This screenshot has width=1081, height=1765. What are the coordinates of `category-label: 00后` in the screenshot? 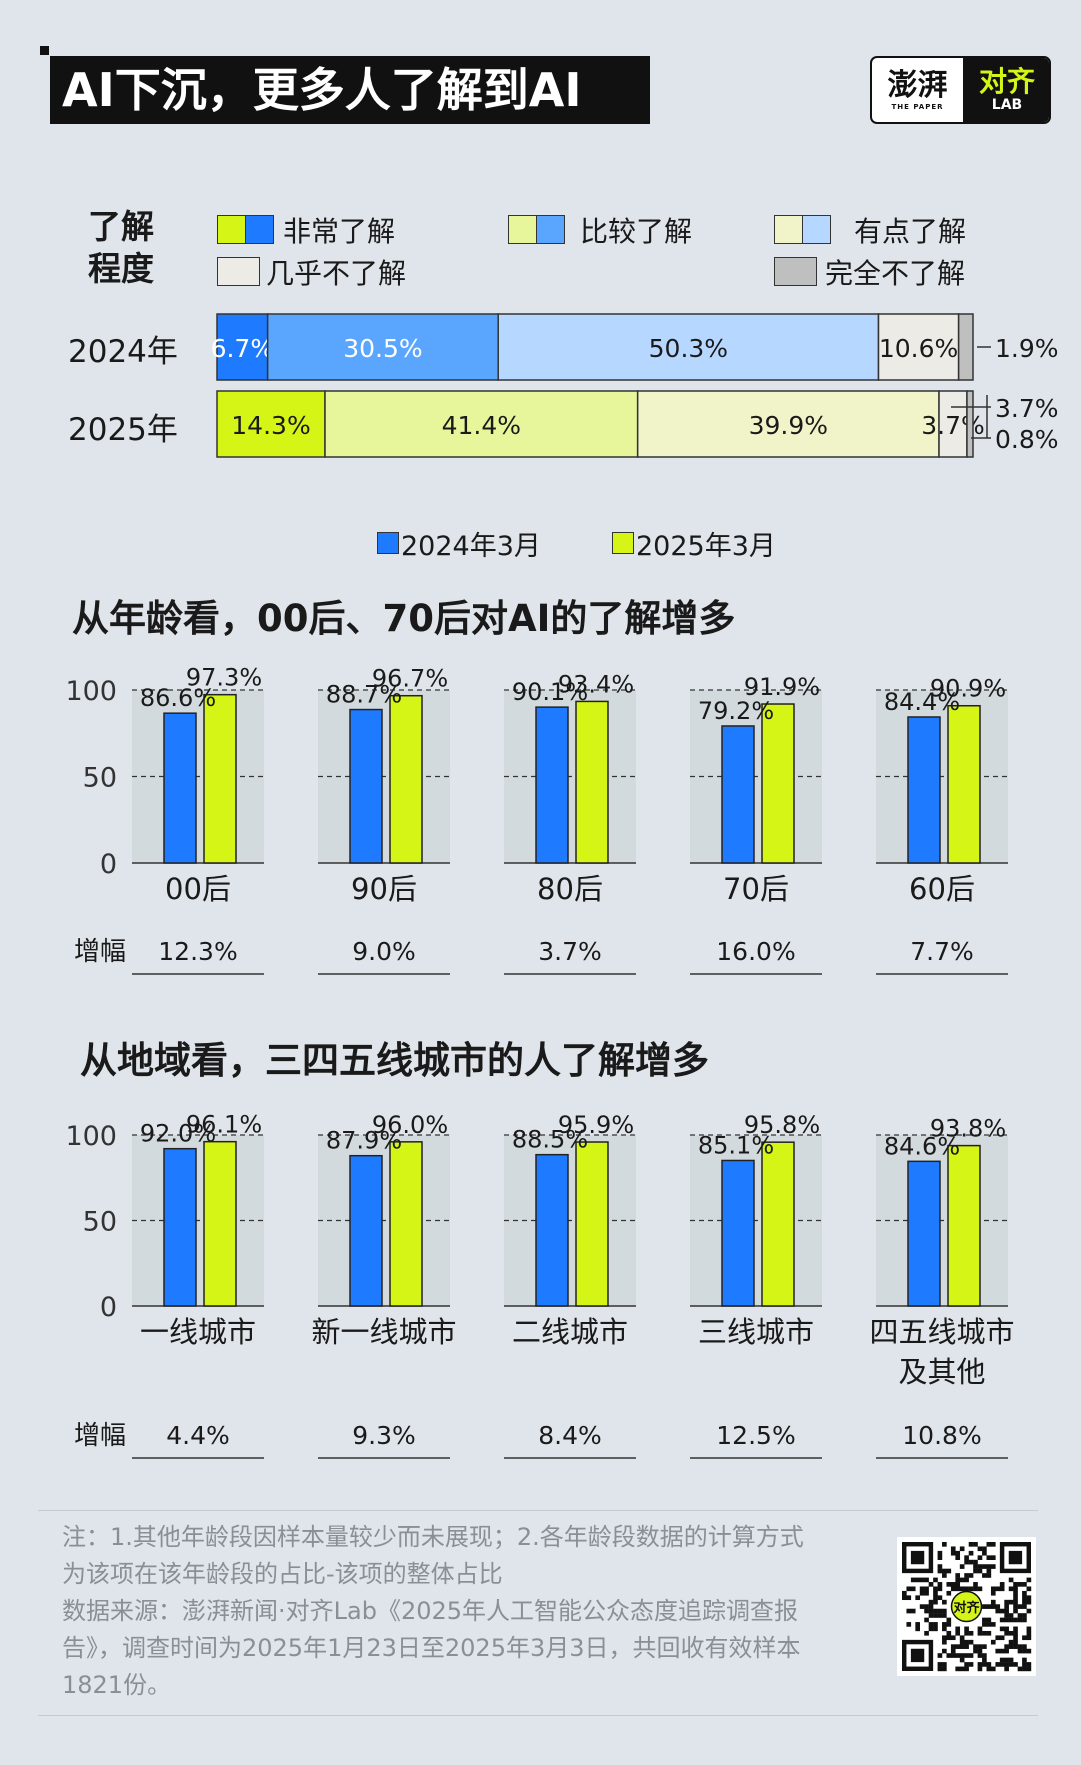 It's located at (198, 889).